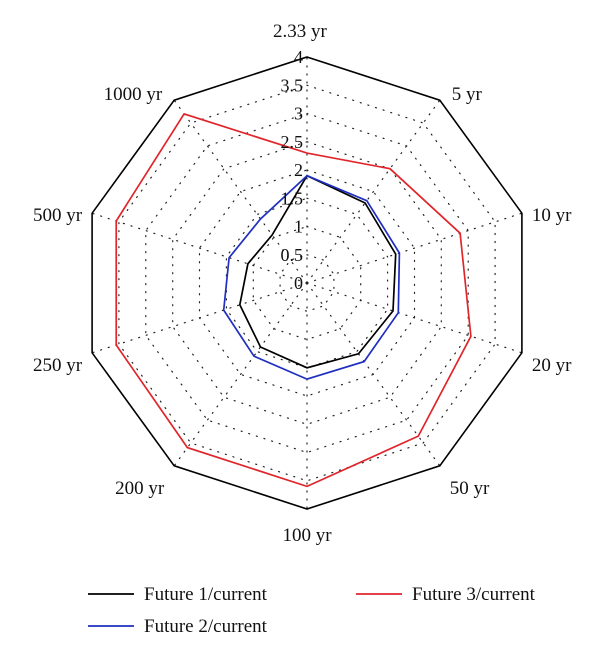 This screenshot has width=600, height=653. I want to click on radial-tick-label: 1, so click(298, 227).